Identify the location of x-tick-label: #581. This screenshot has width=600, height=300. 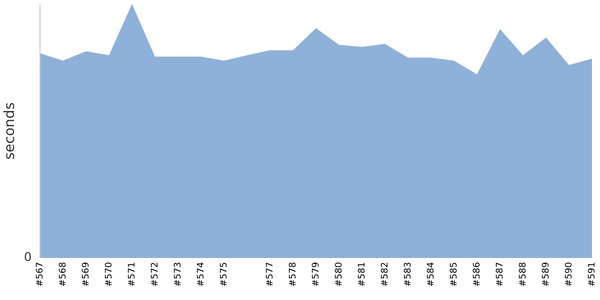
(362, 274).